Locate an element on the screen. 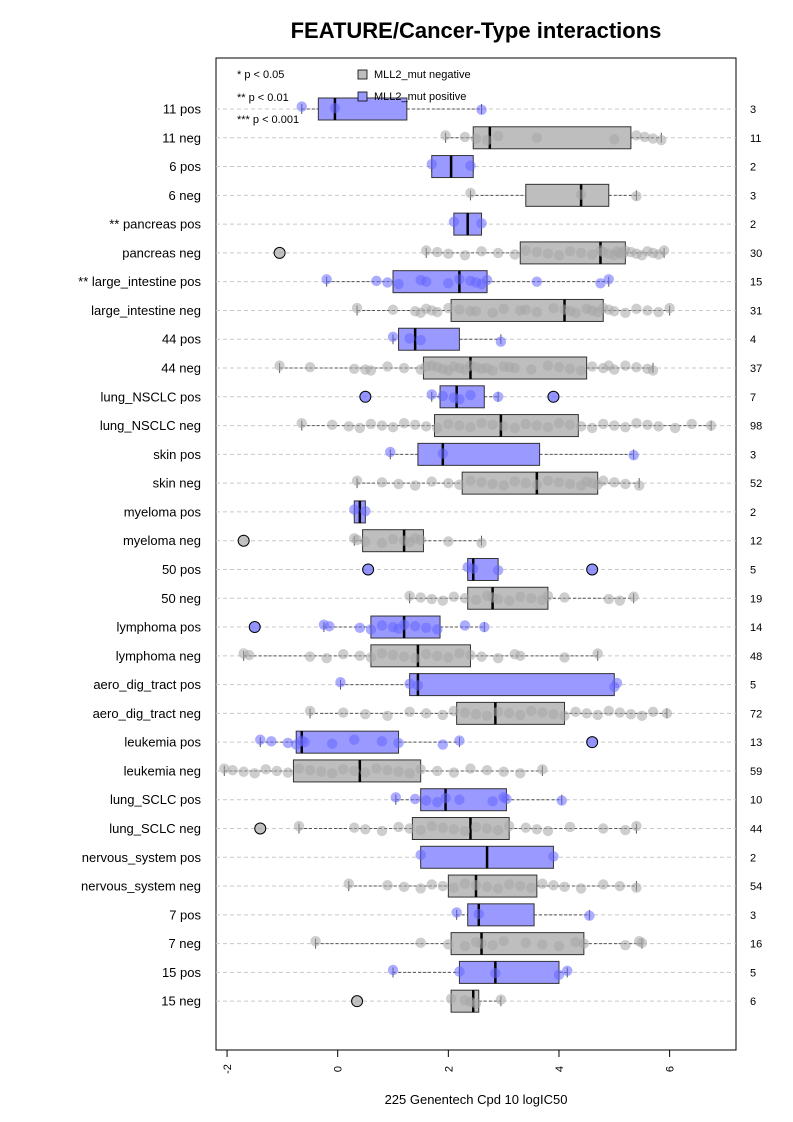 The height and width of the screenshot is (1122, 793). group-label: skin pos is located at coordinates (177, 454).